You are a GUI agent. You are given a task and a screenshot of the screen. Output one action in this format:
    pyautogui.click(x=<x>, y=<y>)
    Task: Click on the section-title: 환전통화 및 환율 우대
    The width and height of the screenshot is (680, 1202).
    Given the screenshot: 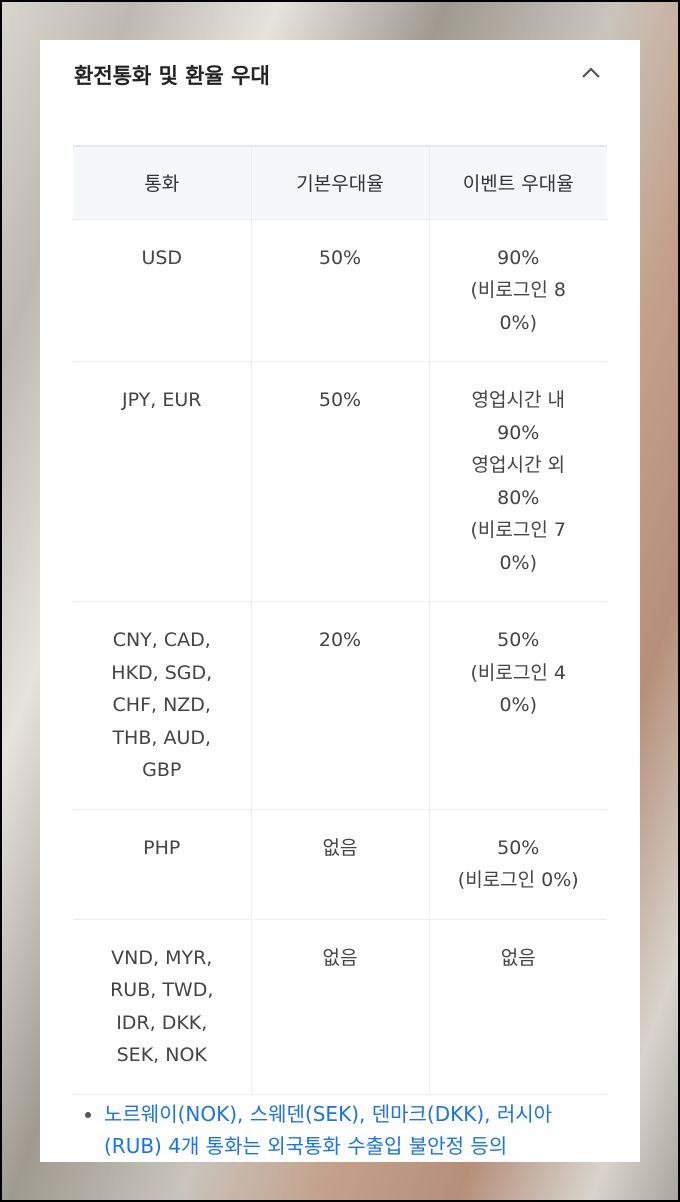 What is the action you would take?
    pyautogui.click(x=172, y=76)
    